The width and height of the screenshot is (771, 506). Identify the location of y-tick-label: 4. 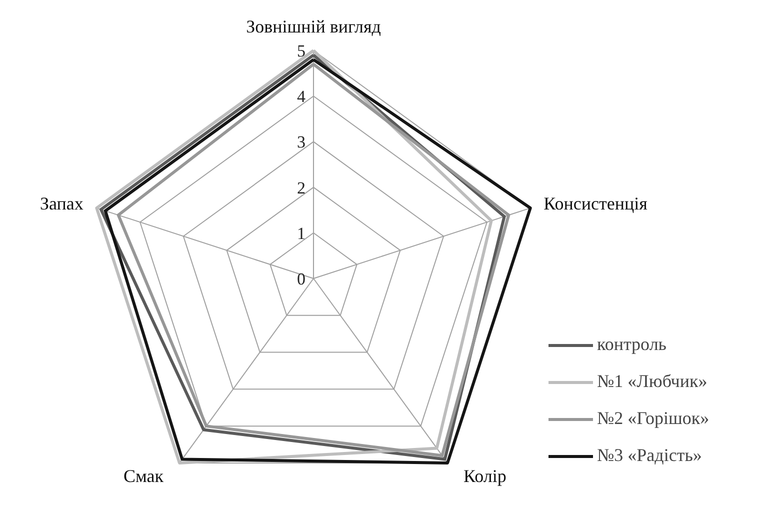
(301, 96).